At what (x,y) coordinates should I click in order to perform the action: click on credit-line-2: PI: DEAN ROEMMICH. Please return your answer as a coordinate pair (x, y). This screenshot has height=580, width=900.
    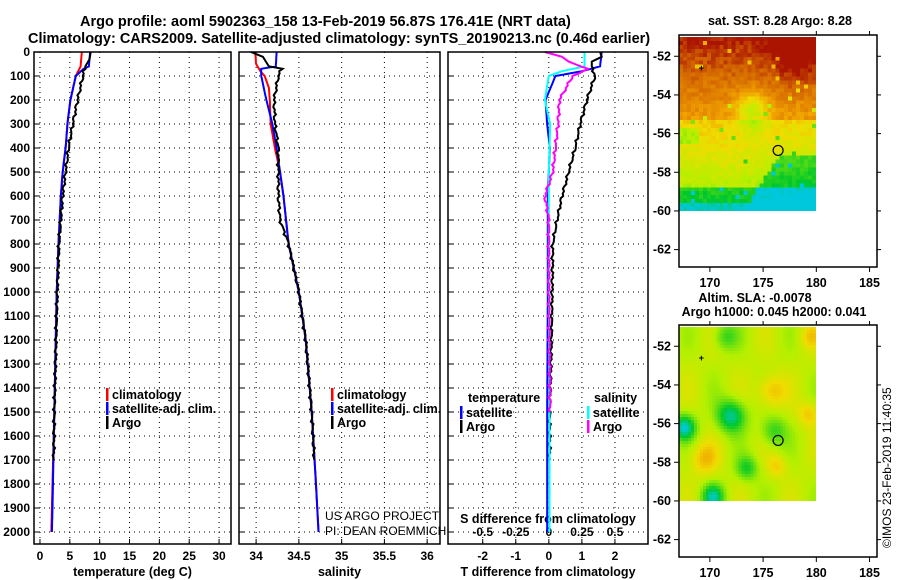
    Looking at the image, I should click on (385, 531).